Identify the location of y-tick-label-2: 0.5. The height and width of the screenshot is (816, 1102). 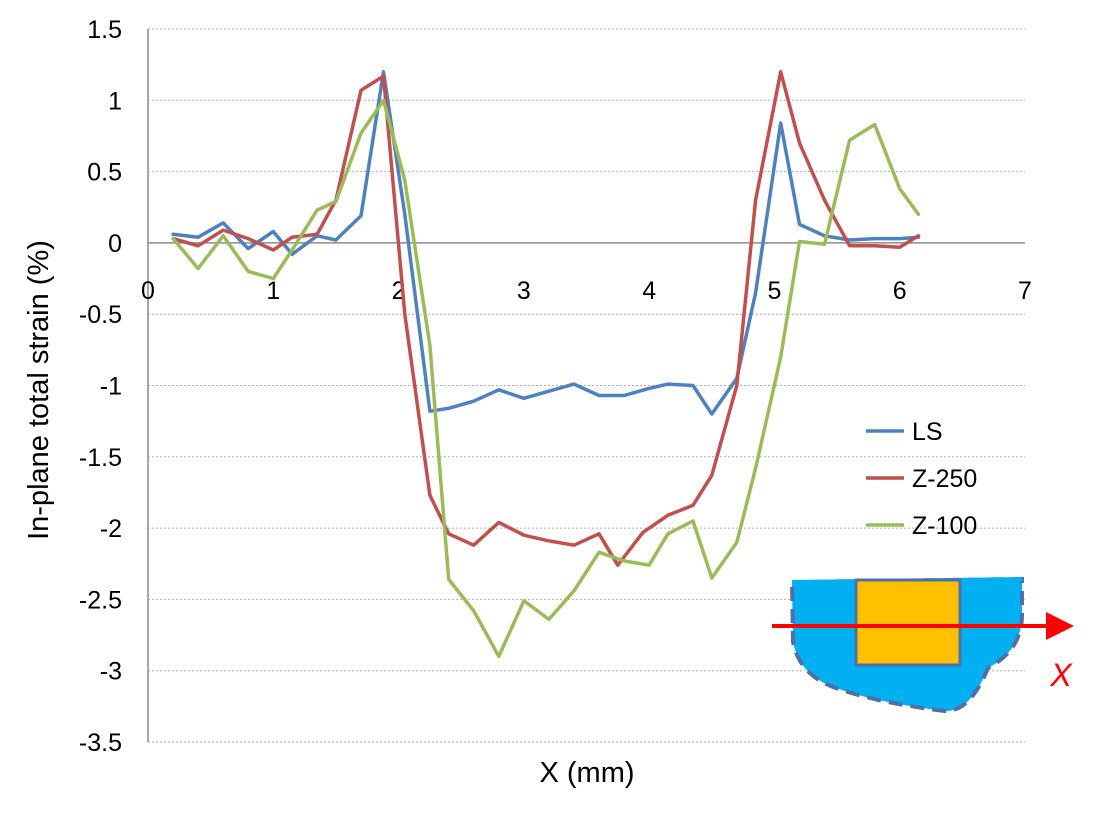
(104, 173).